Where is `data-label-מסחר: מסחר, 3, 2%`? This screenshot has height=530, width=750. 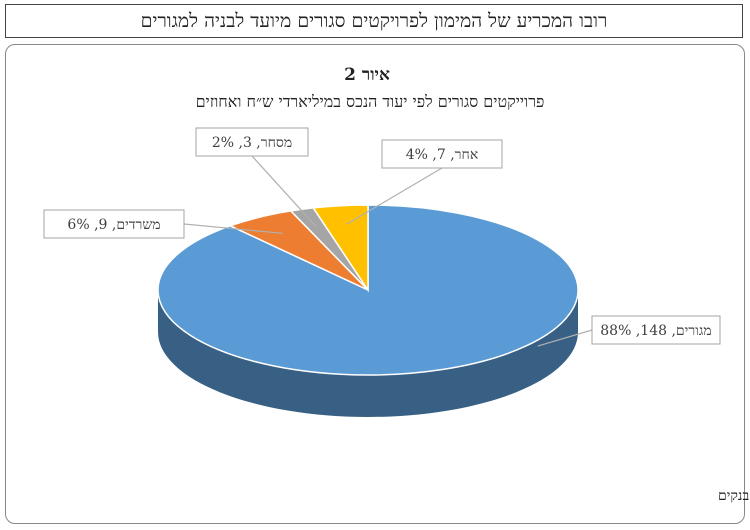 data-label-מסחר: מסחר, 3, 2% is located at coordinates (252, 143).